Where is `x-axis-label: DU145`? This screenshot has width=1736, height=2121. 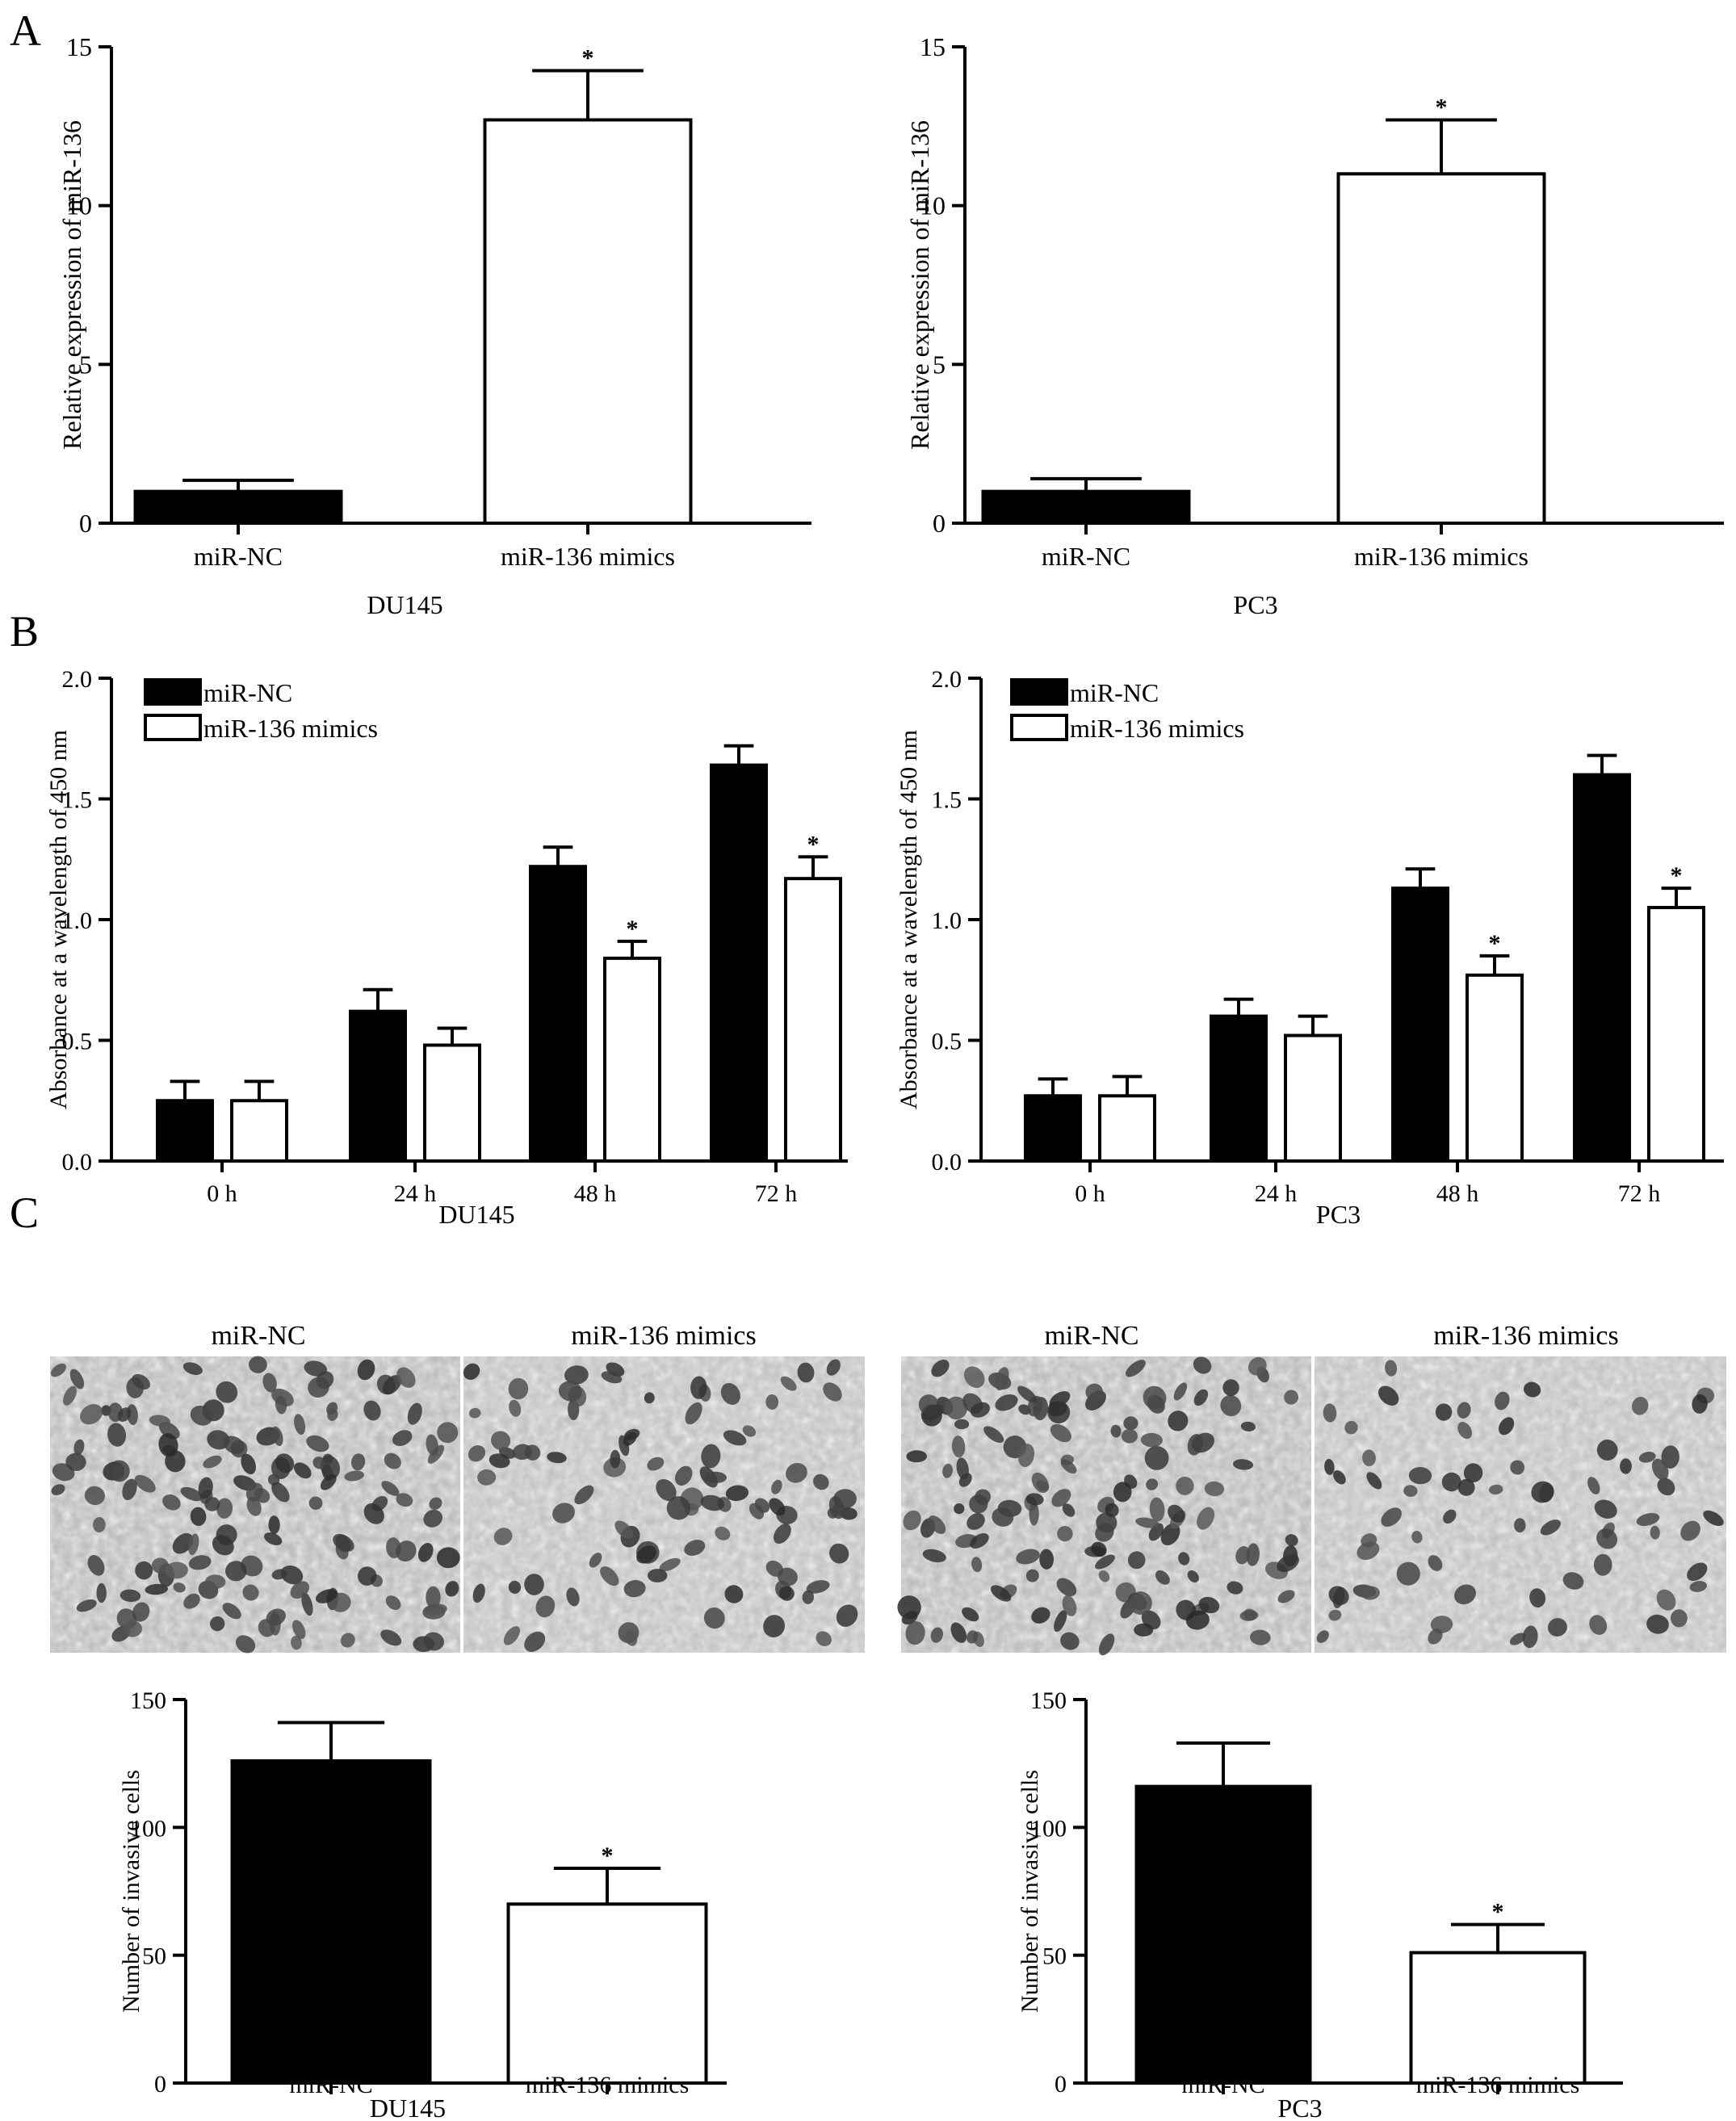
x-axis-label: DU145 is located at coordinates (404, 604).